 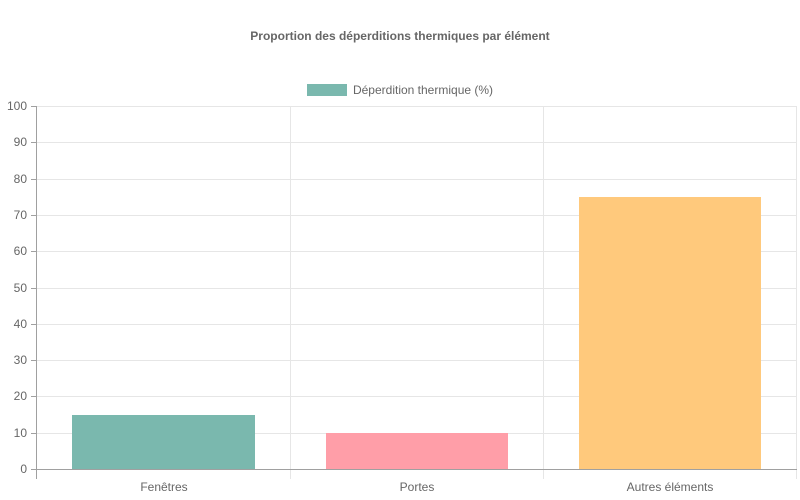 What do you see at coordinates (36, 292) in the screenshot?
I see `y-axis` at bounding box center [36, 292].